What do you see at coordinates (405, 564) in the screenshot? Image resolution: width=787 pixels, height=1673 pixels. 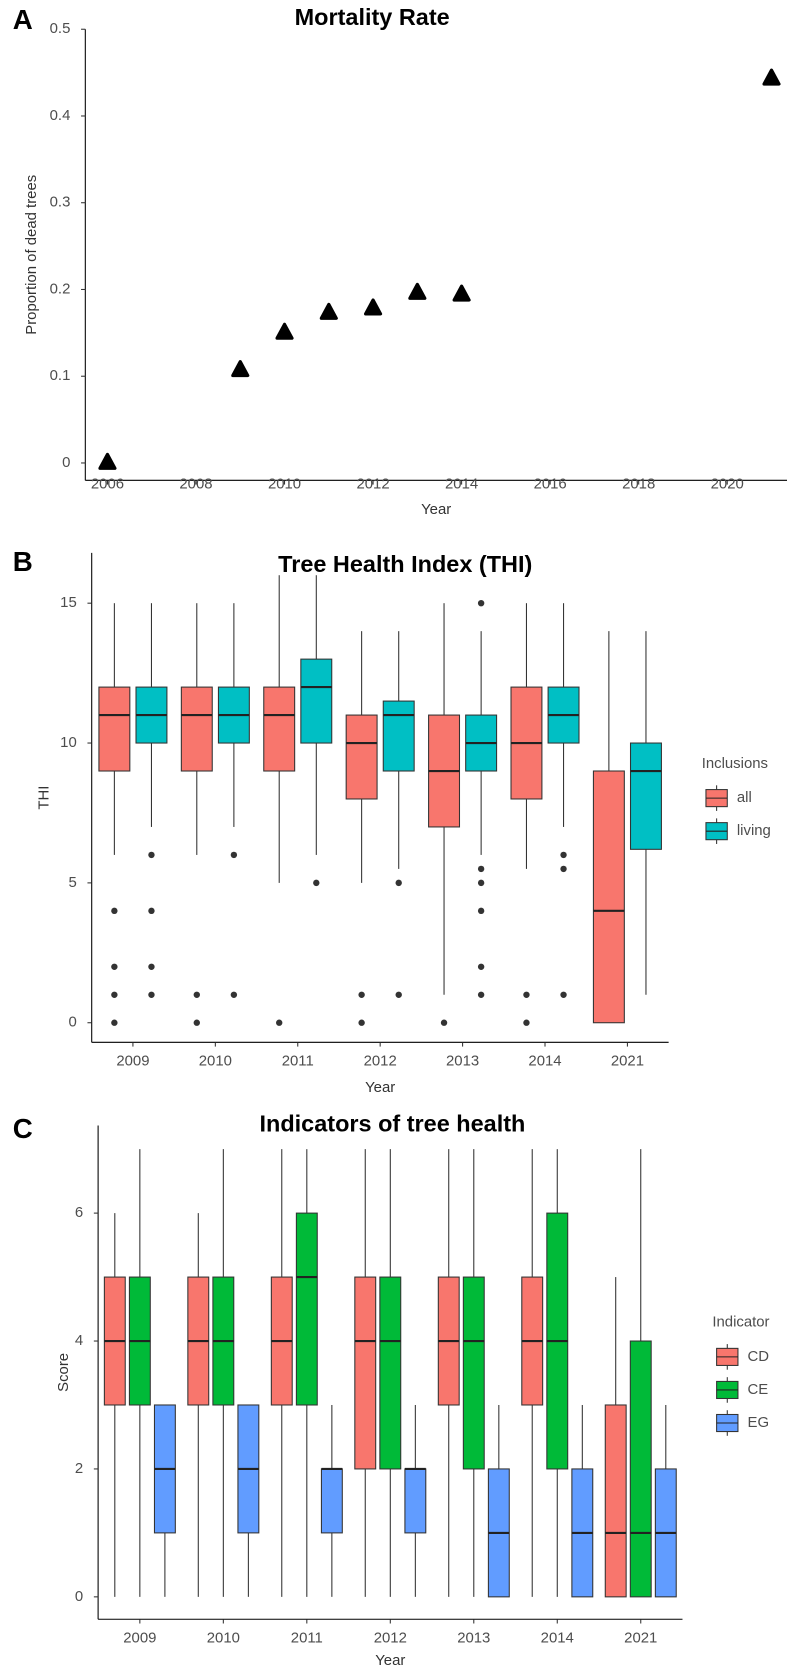 I see `chart-title: Tree Health Index (THI)` at bounding box center [405, 564].